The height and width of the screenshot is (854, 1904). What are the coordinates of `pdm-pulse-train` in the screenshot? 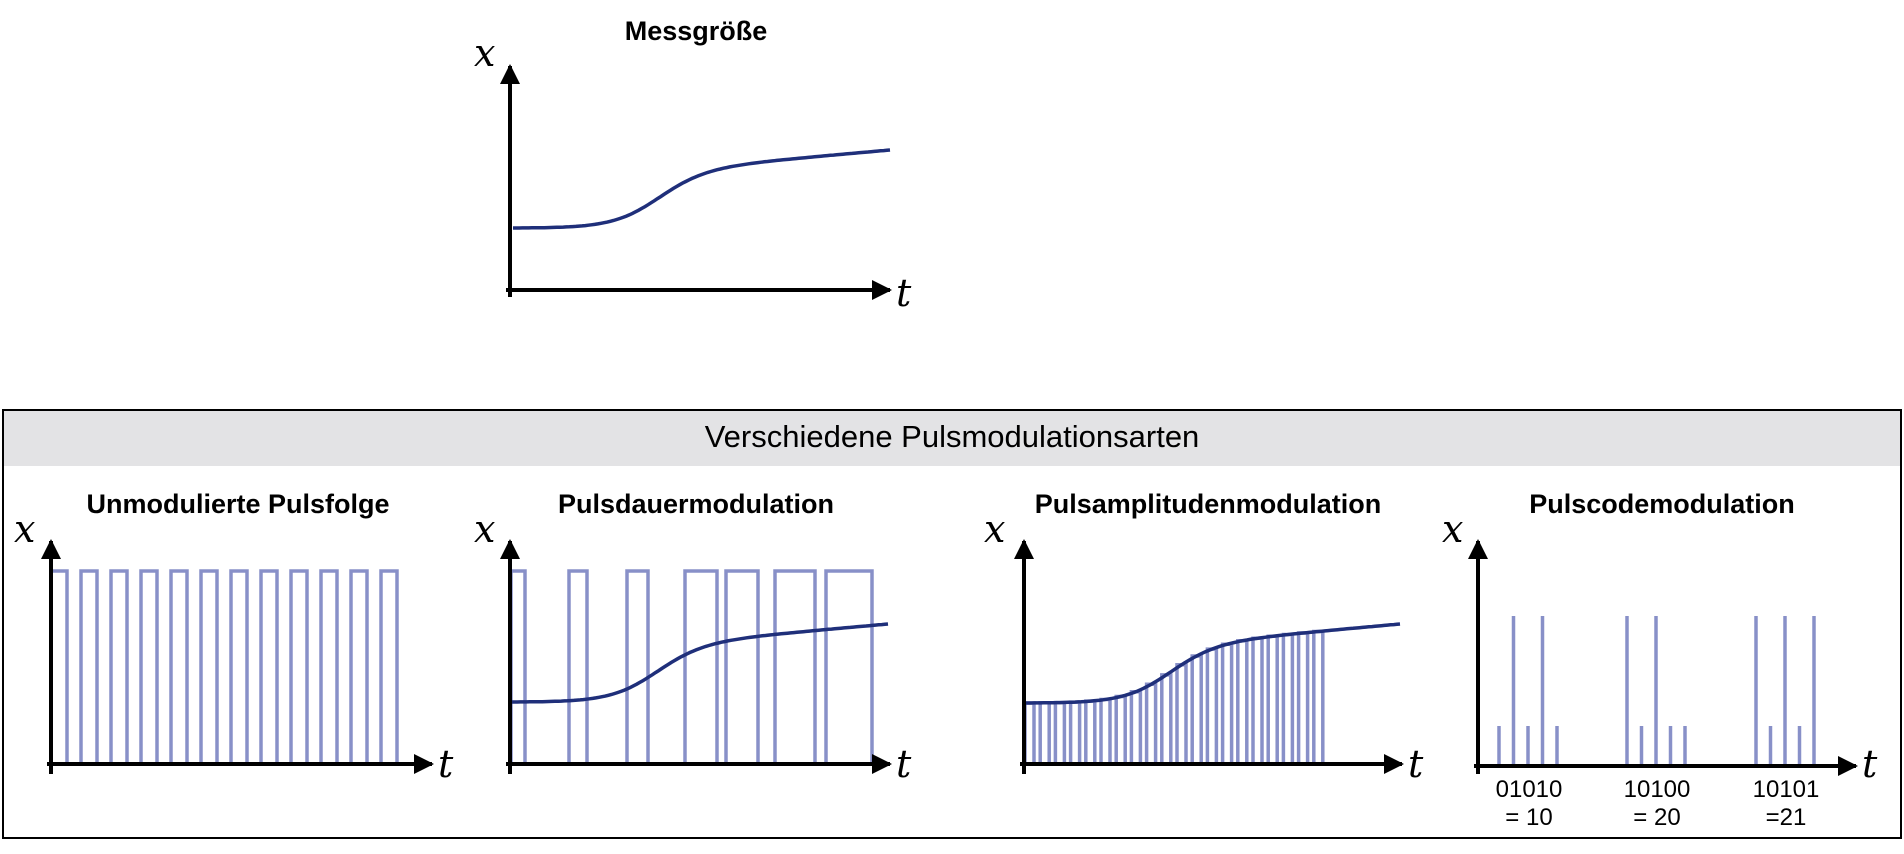 It's located at (691, 666).